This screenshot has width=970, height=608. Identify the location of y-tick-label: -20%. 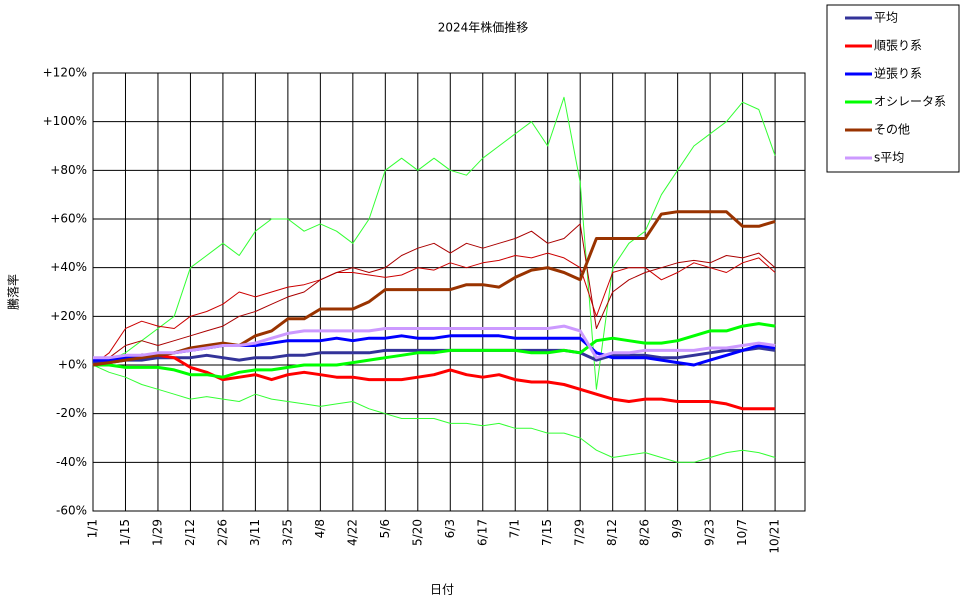
(71, 413).